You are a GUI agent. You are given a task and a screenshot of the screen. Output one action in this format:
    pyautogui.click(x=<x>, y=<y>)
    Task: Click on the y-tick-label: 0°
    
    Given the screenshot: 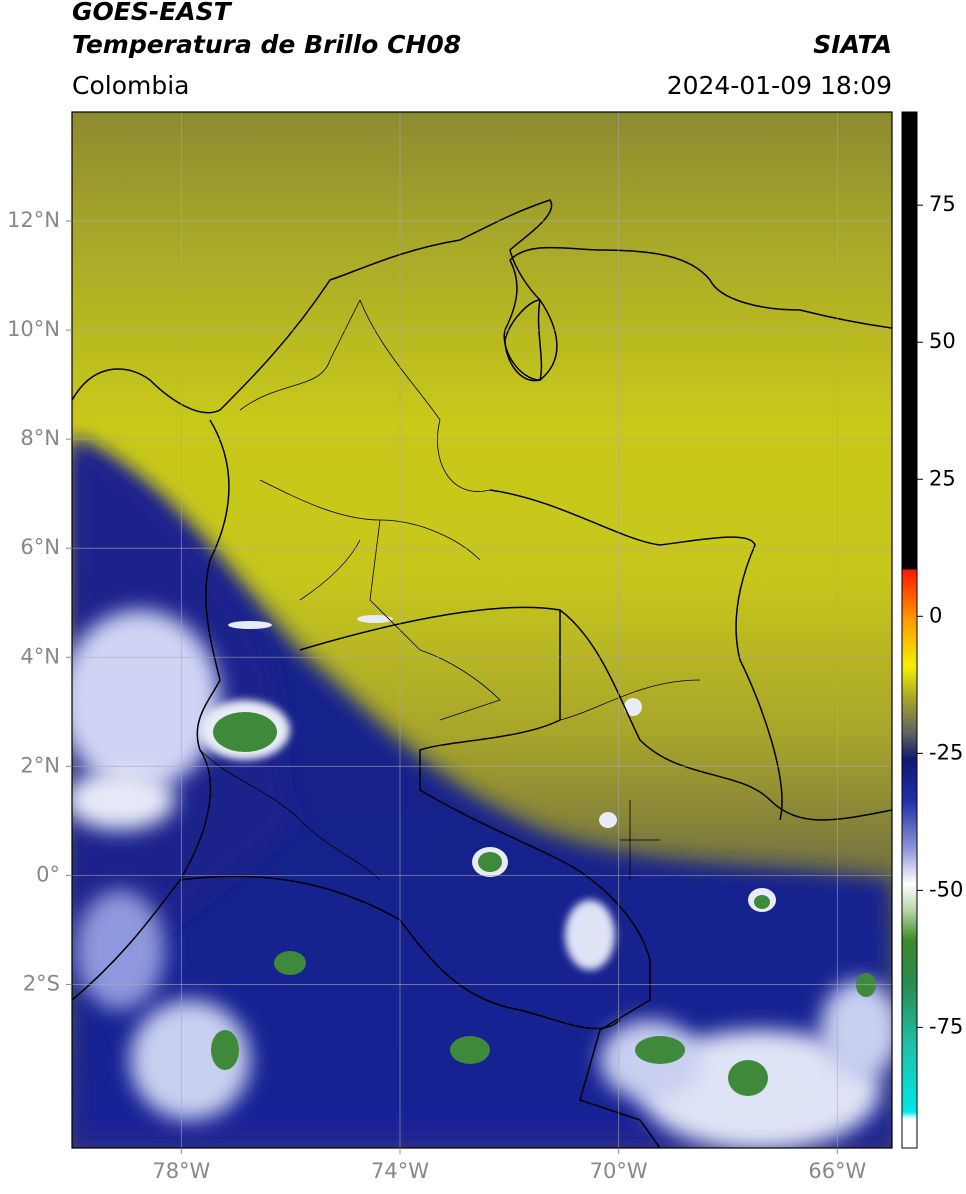 What is the action you would take?
    pyautogui.click(x=48, y=874)
    